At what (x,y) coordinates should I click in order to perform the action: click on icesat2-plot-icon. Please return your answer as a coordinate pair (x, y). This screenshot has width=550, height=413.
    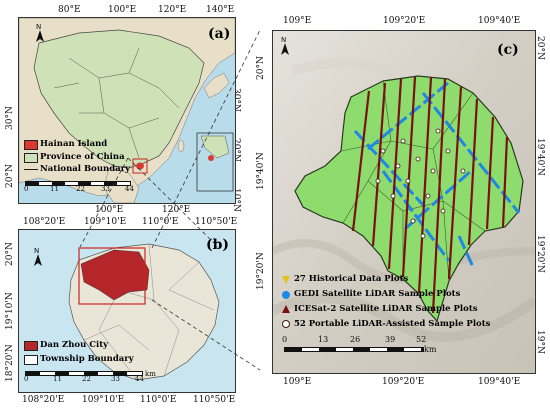
    Looking at the image, I should click on (286, 309).